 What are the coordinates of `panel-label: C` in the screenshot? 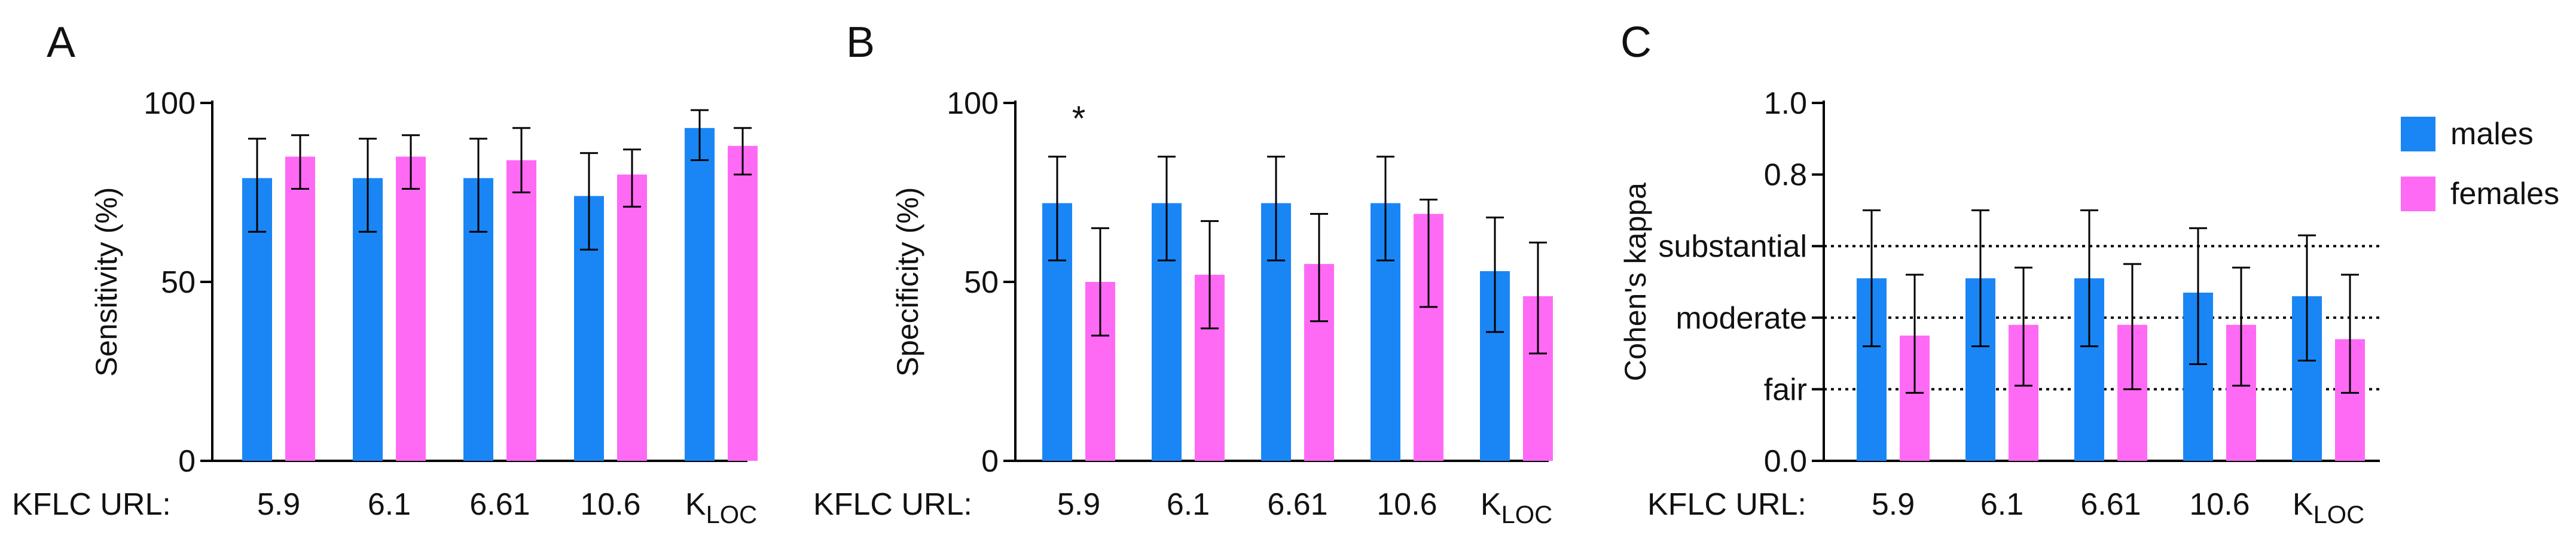 It's located at (1636, 43).